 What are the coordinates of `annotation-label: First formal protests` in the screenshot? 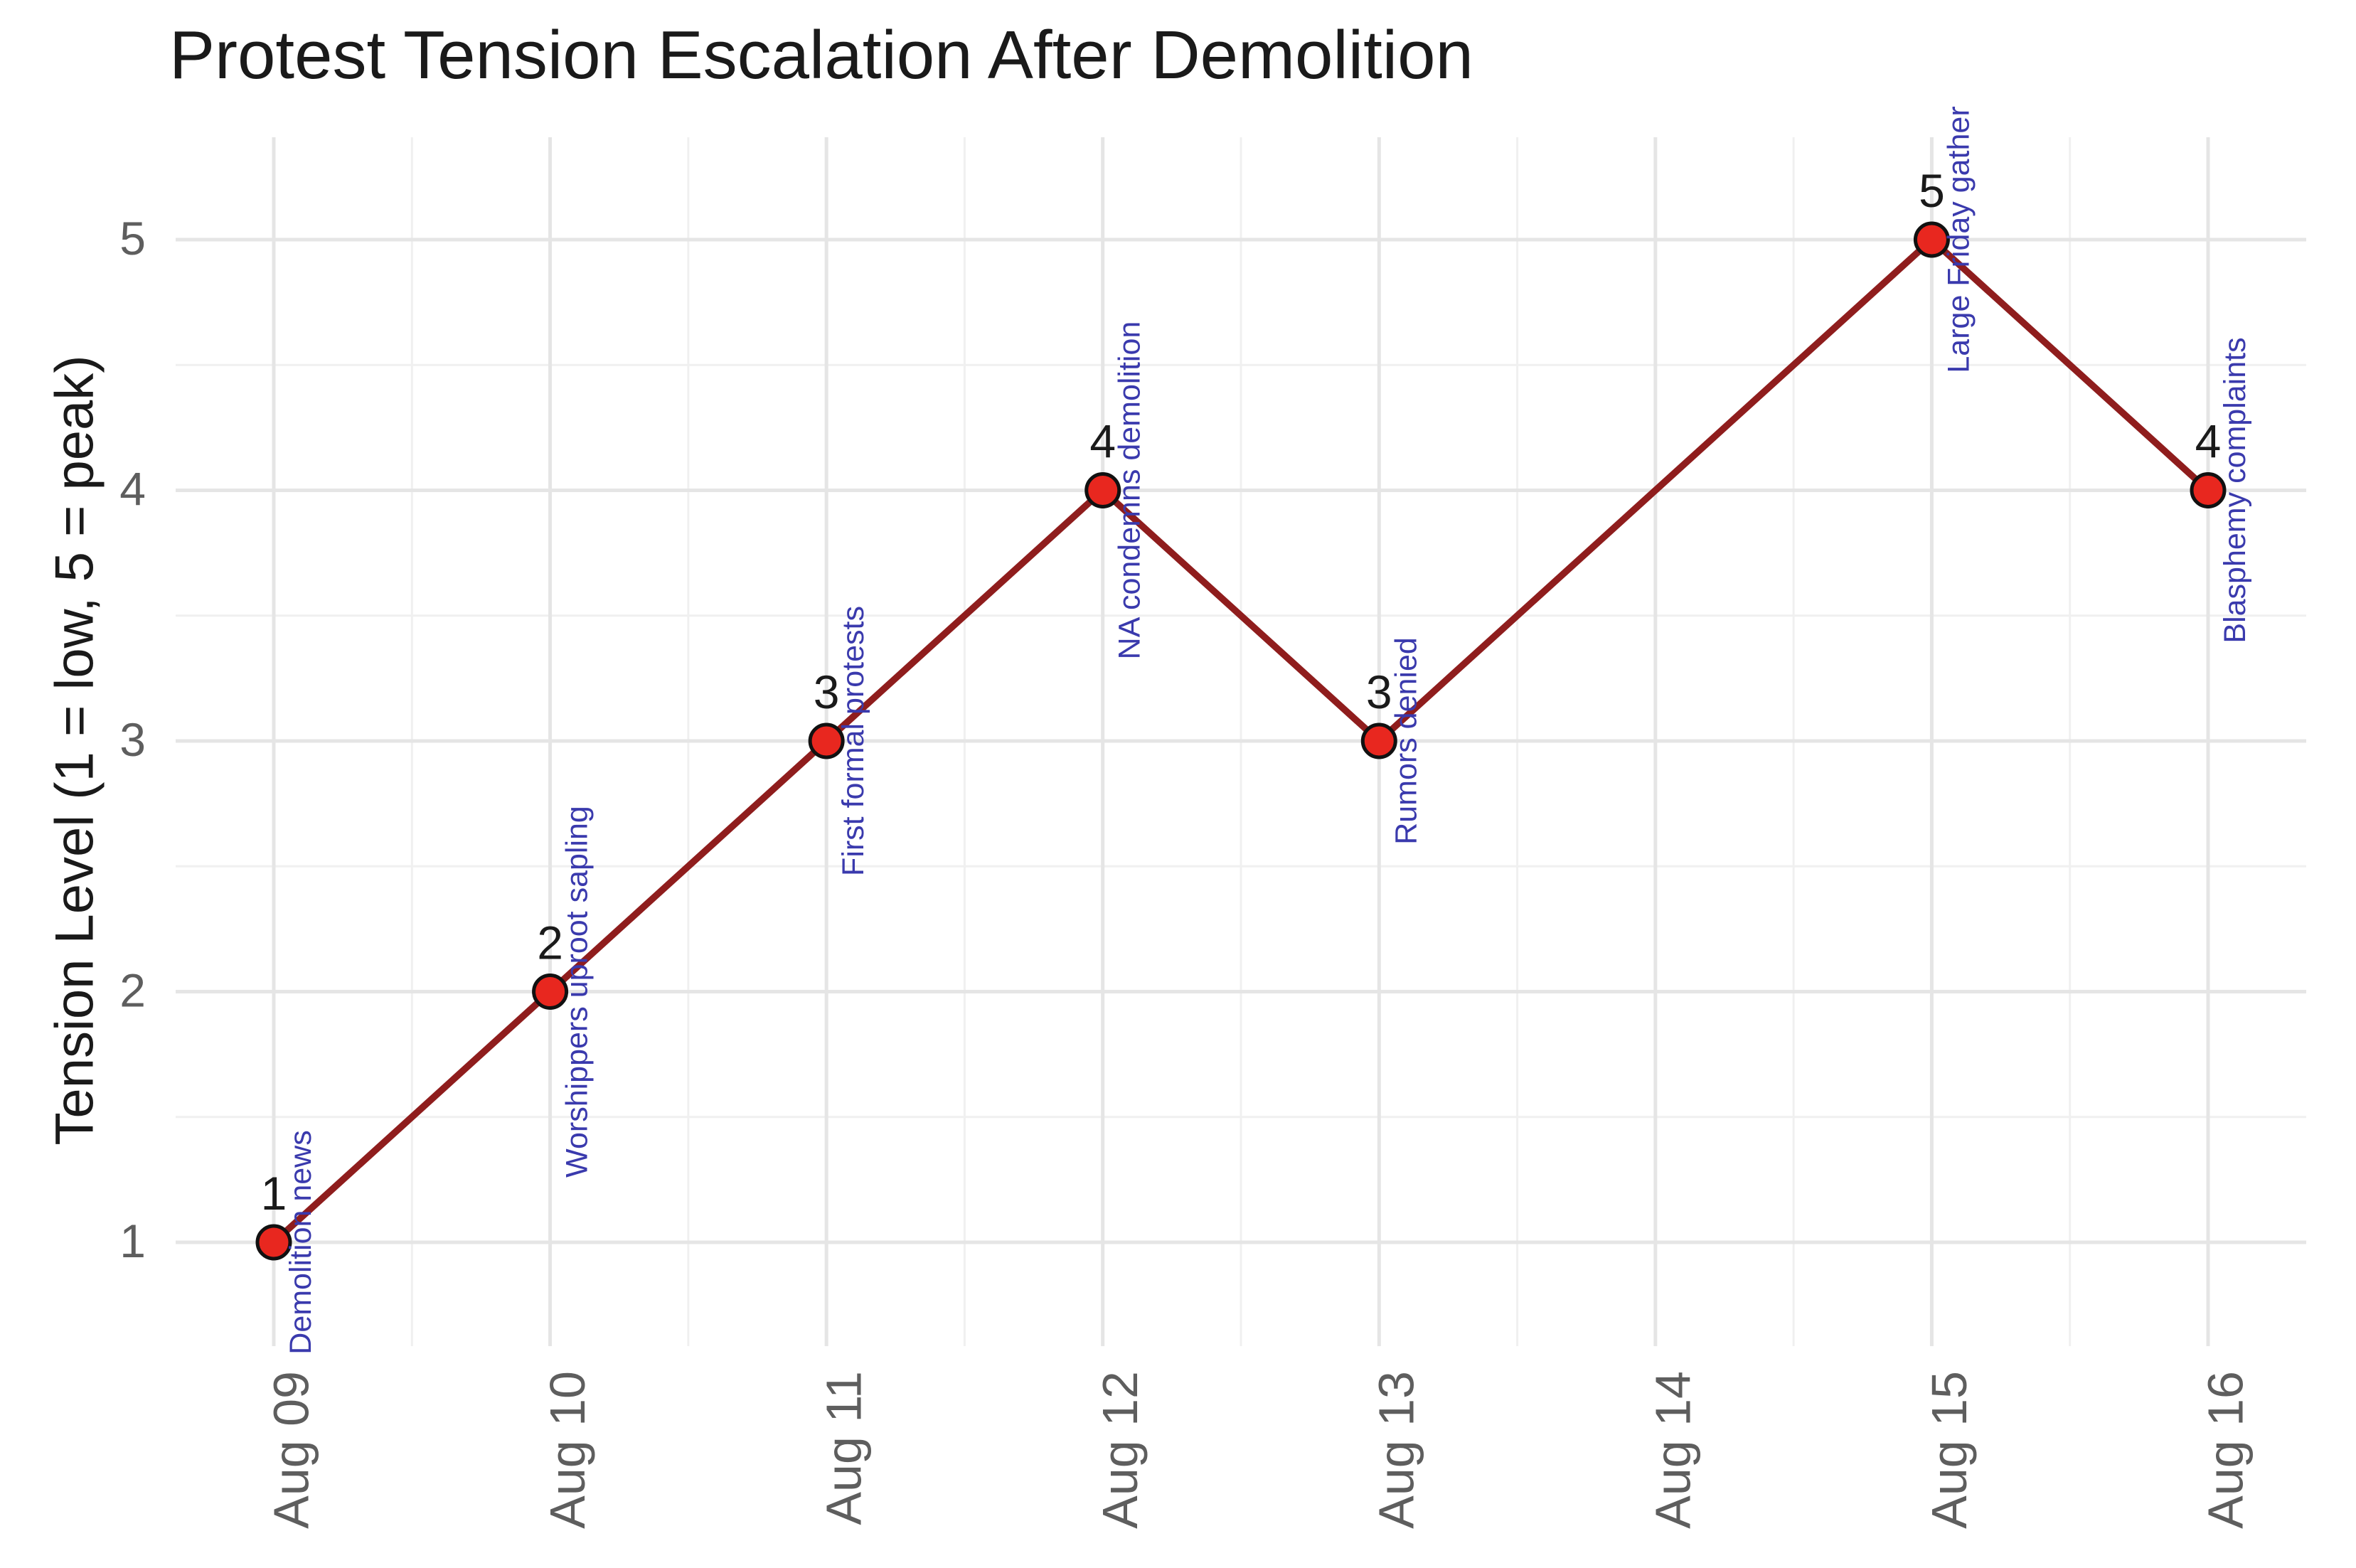 It's located at (853, 741).